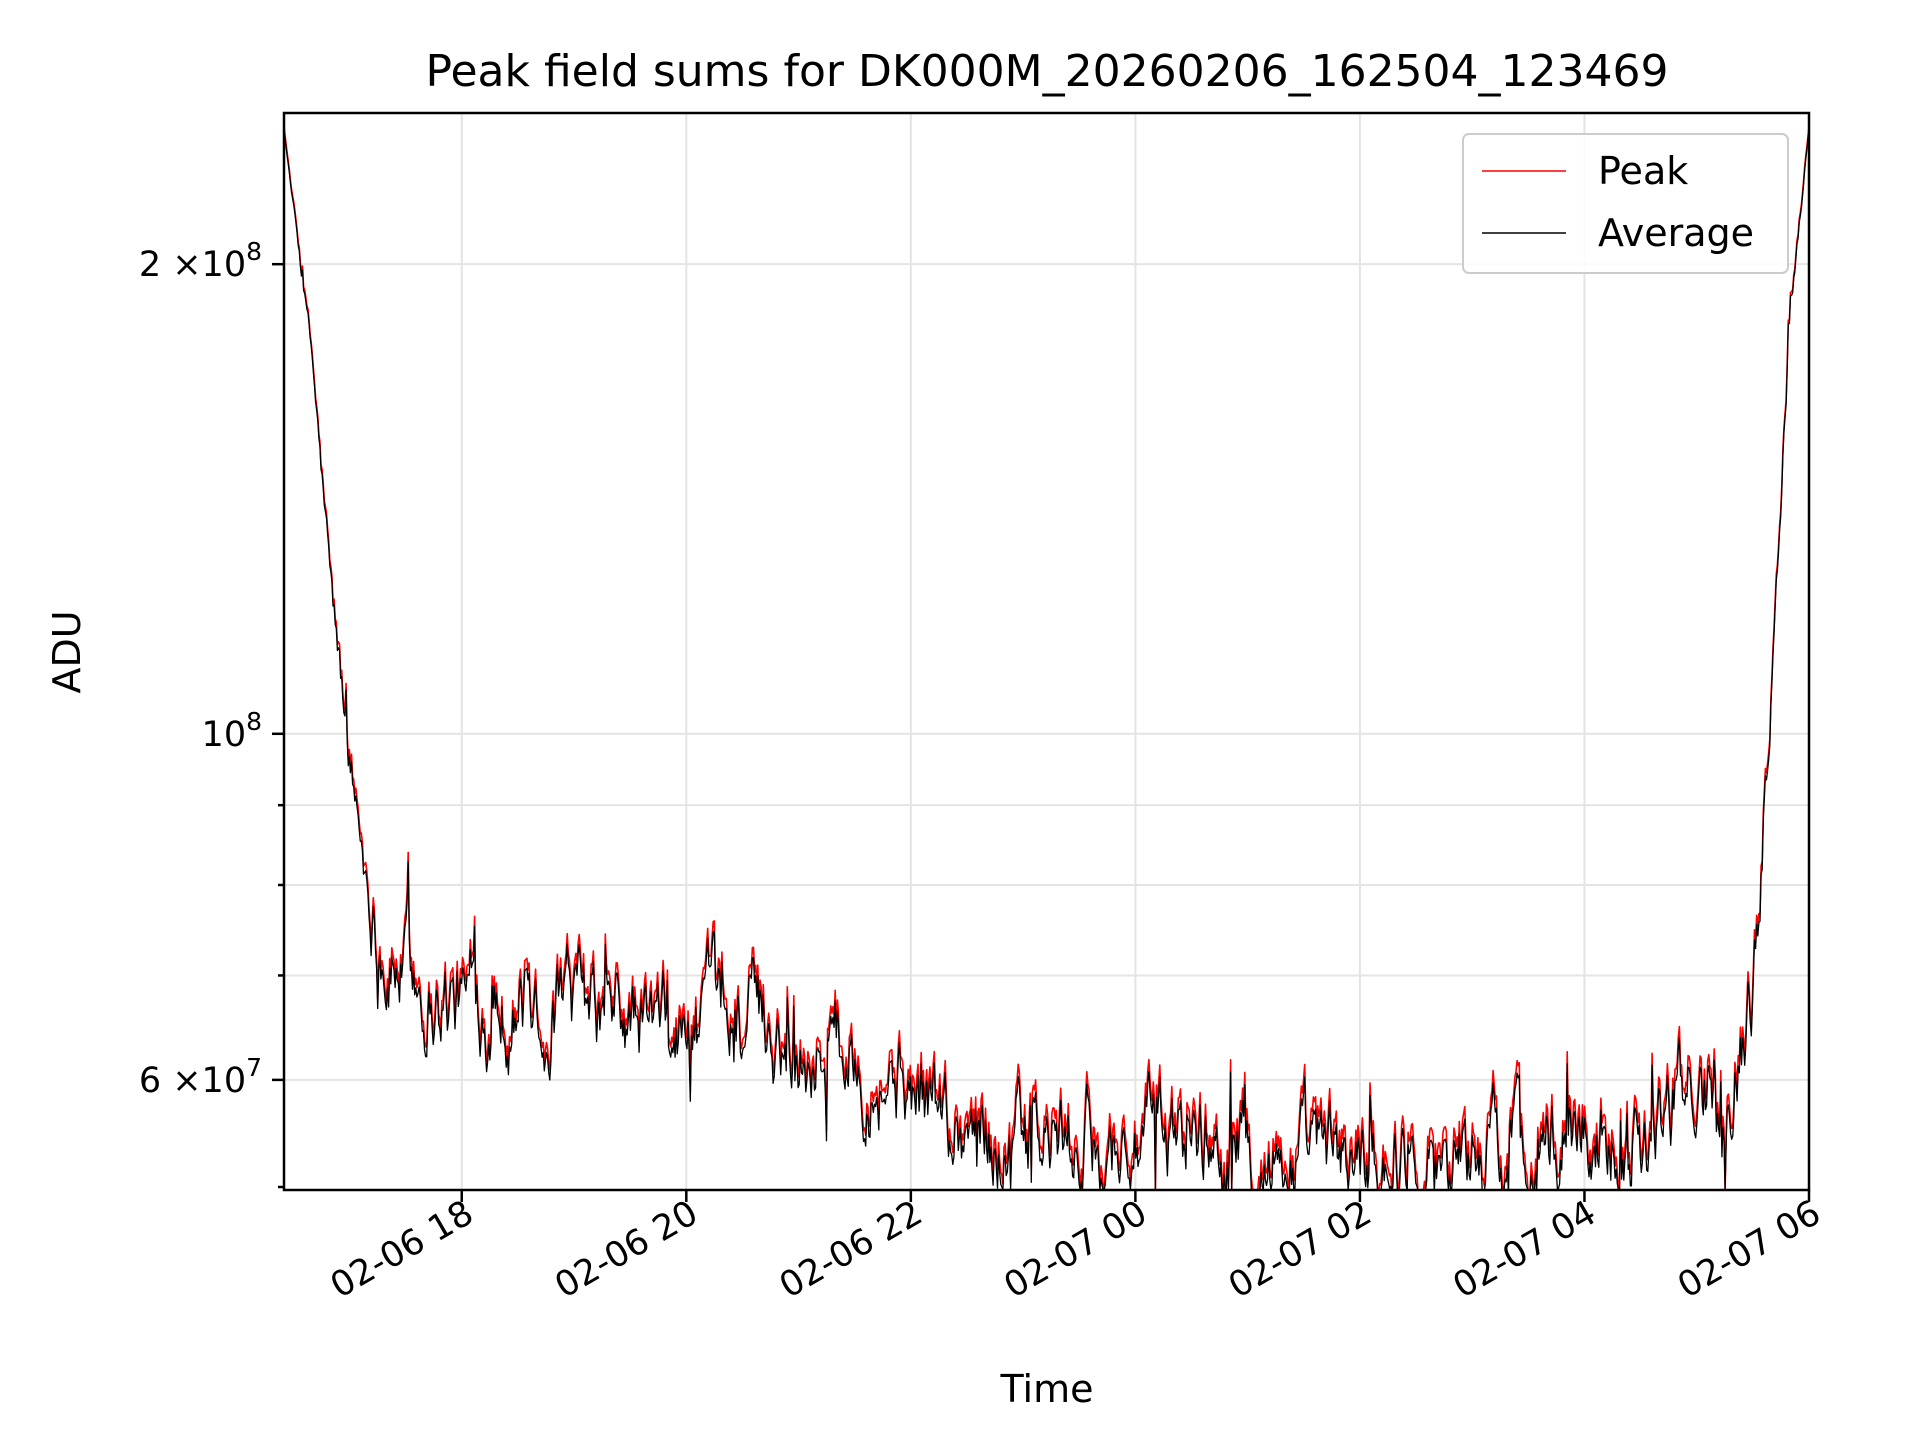 Image resolution: width=1920 pixels, height=1440 pixels. What do you see at coordinates (200, 261) in the screenshot?
I see `y-tick-label: 2 ×108` at bounding box center [200, 261].